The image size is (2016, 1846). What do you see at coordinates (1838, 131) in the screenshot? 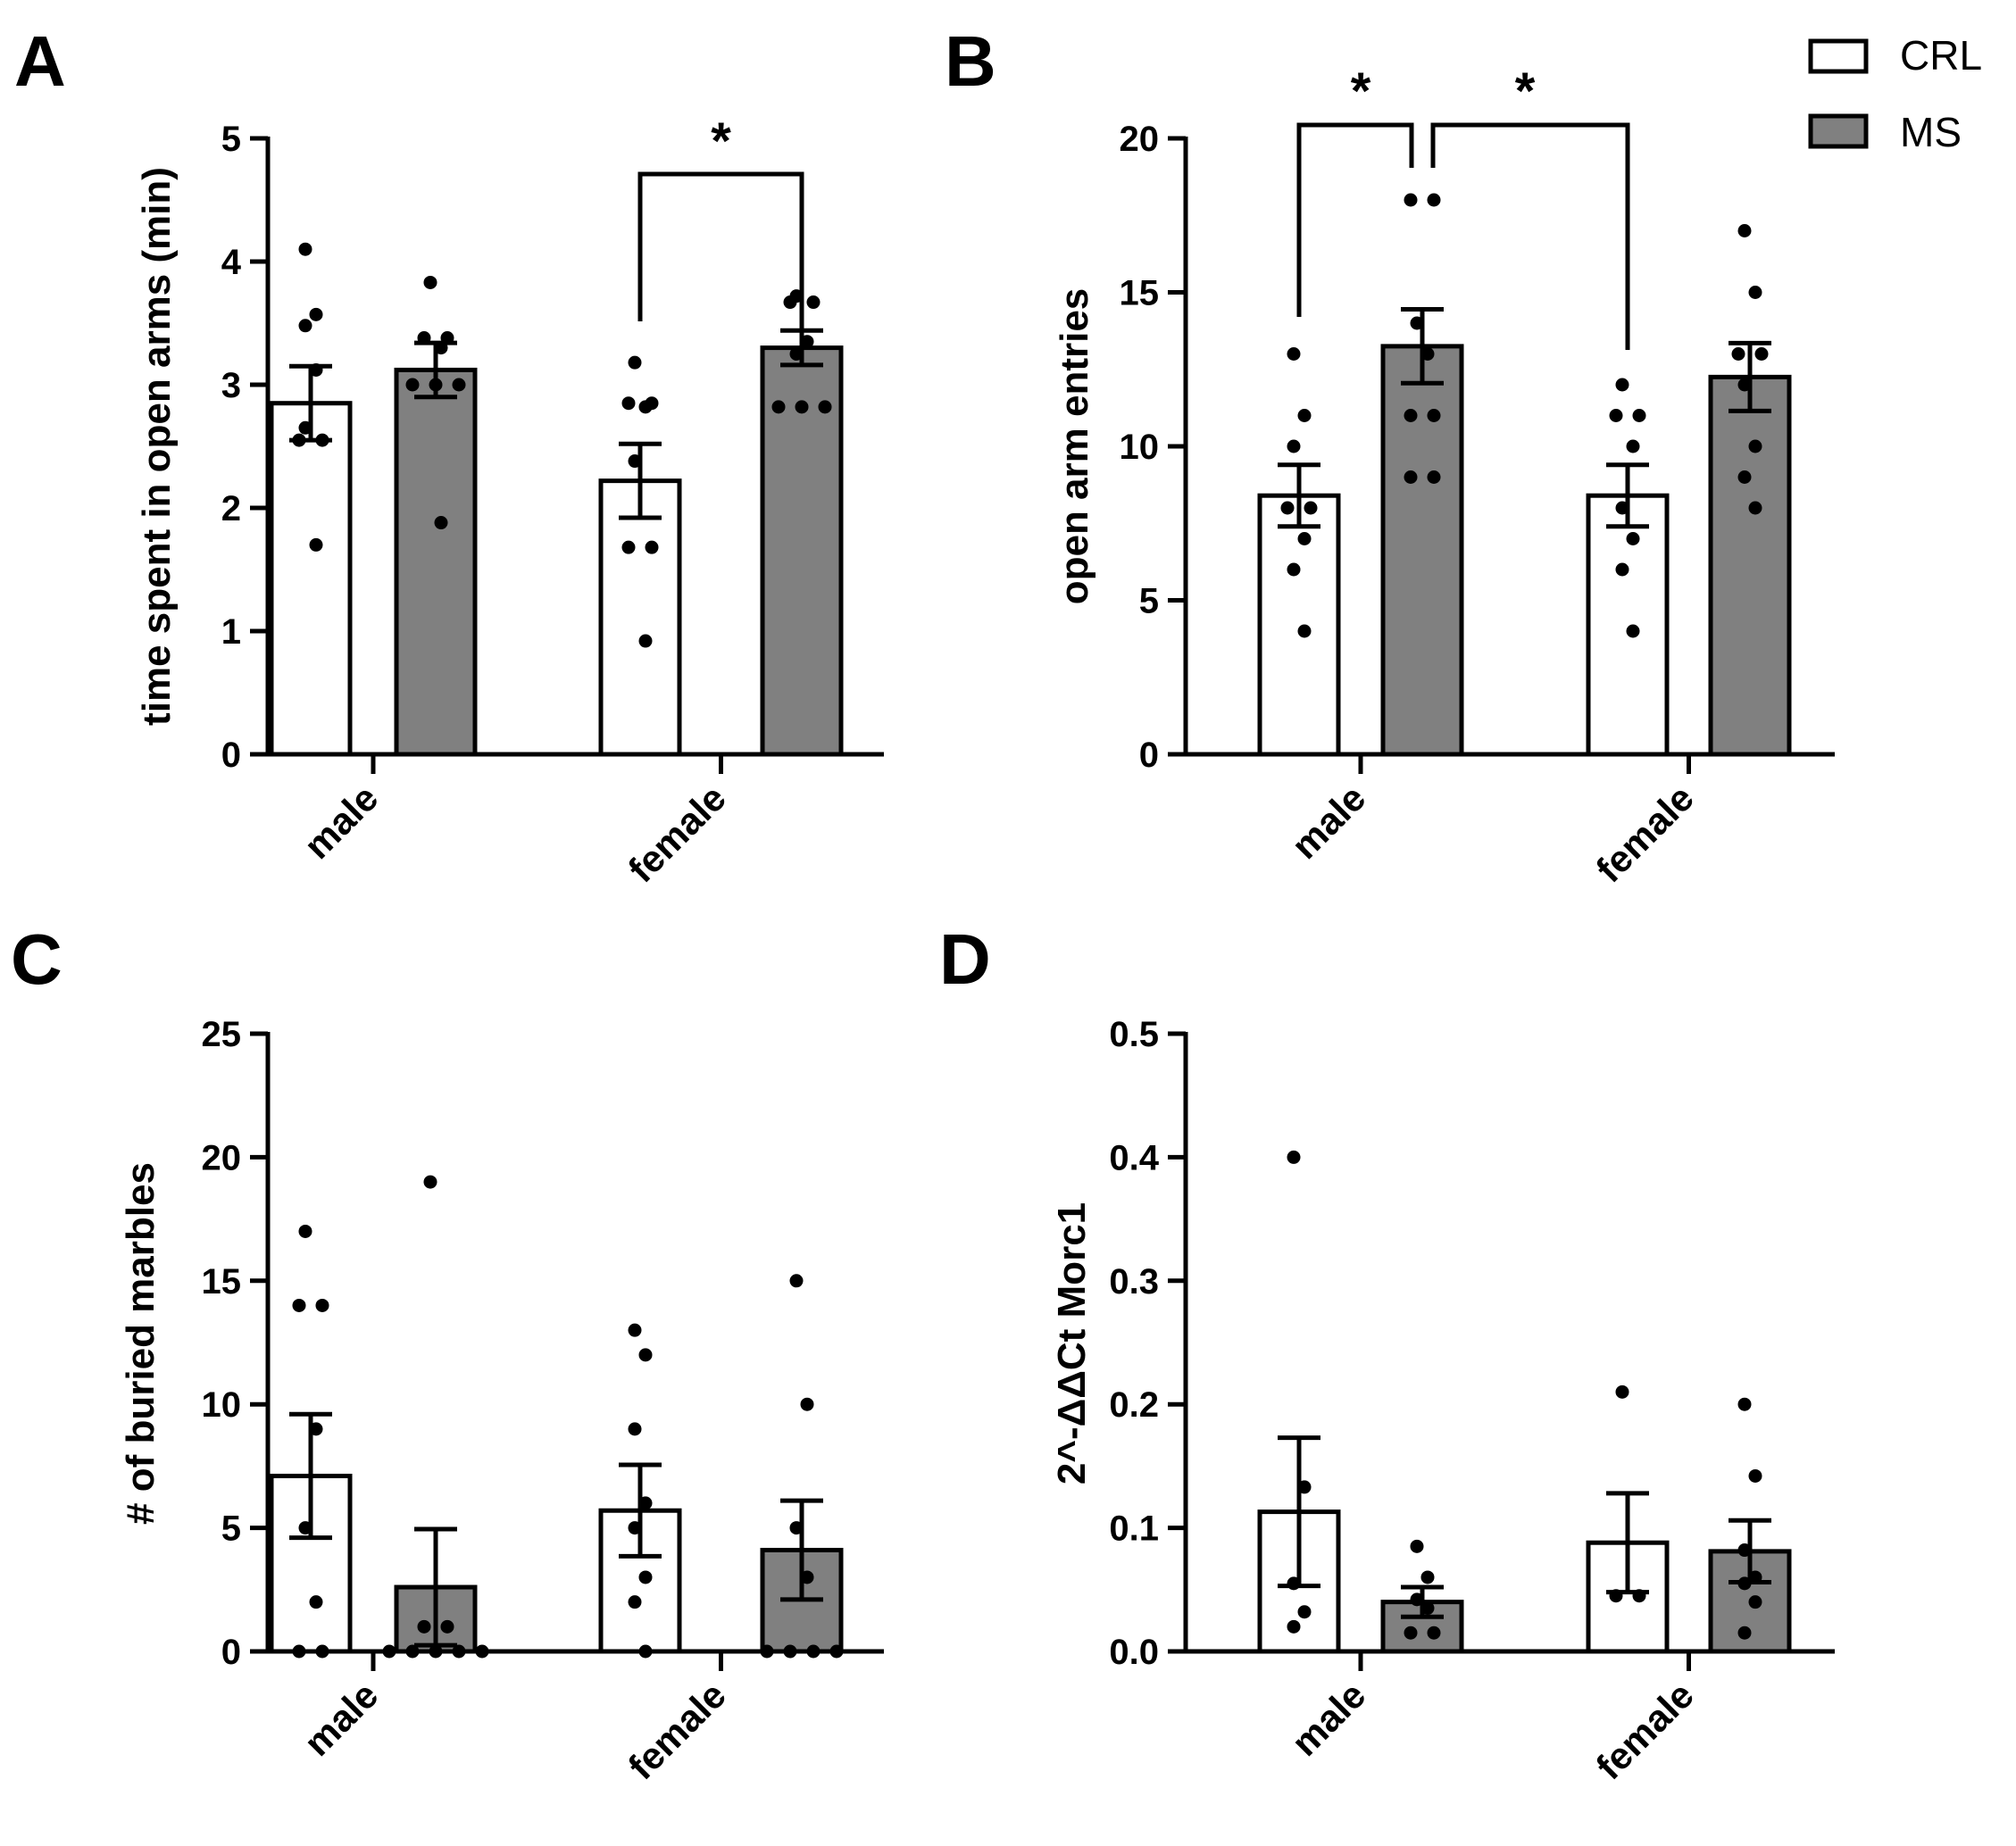
I see `legend-swatch-ms` at bounding box center [1838, 131].